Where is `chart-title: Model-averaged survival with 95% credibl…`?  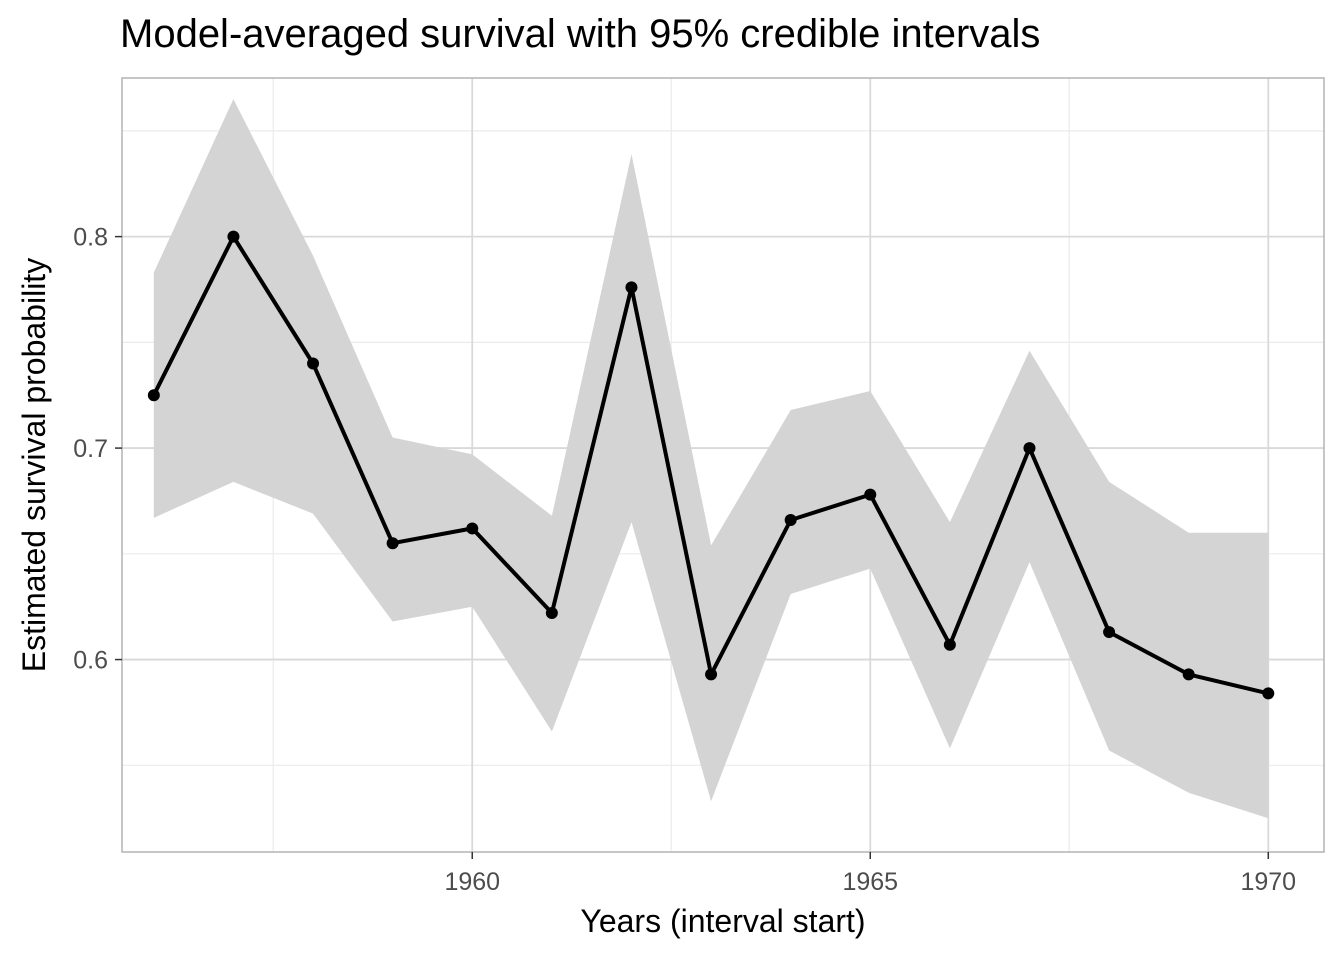
chart-title: Model-averaged survival with 95% credibl… is located at coordinates (580, 34).